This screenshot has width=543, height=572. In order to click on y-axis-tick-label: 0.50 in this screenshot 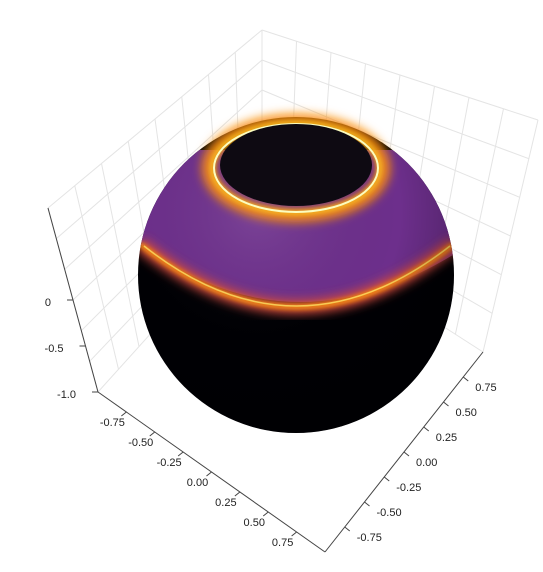, I will do `click(466, 413)`.